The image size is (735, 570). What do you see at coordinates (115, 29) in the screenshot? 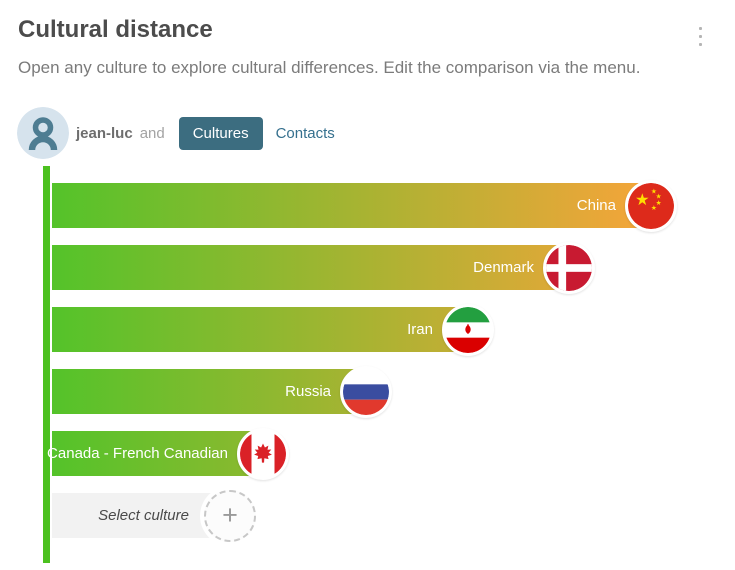
I see `page-title: Cultural distance` at bounding box center [115, 29].